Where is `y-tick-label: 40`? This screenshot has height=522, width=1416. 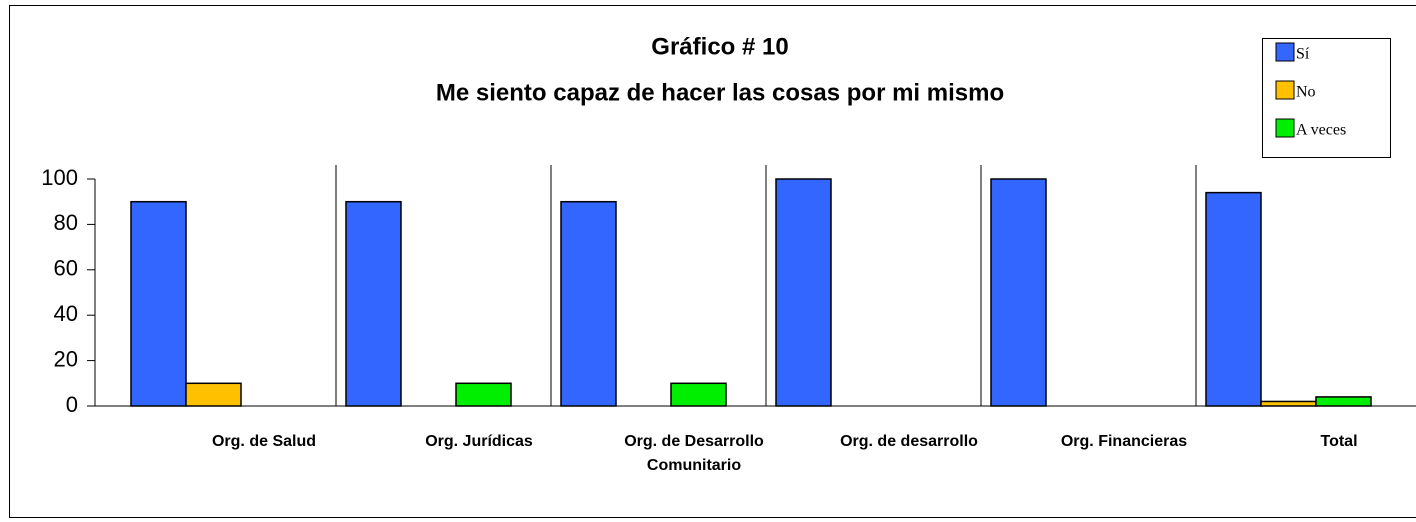
y-tick-label: 40 is located at coordinates (66, 313).